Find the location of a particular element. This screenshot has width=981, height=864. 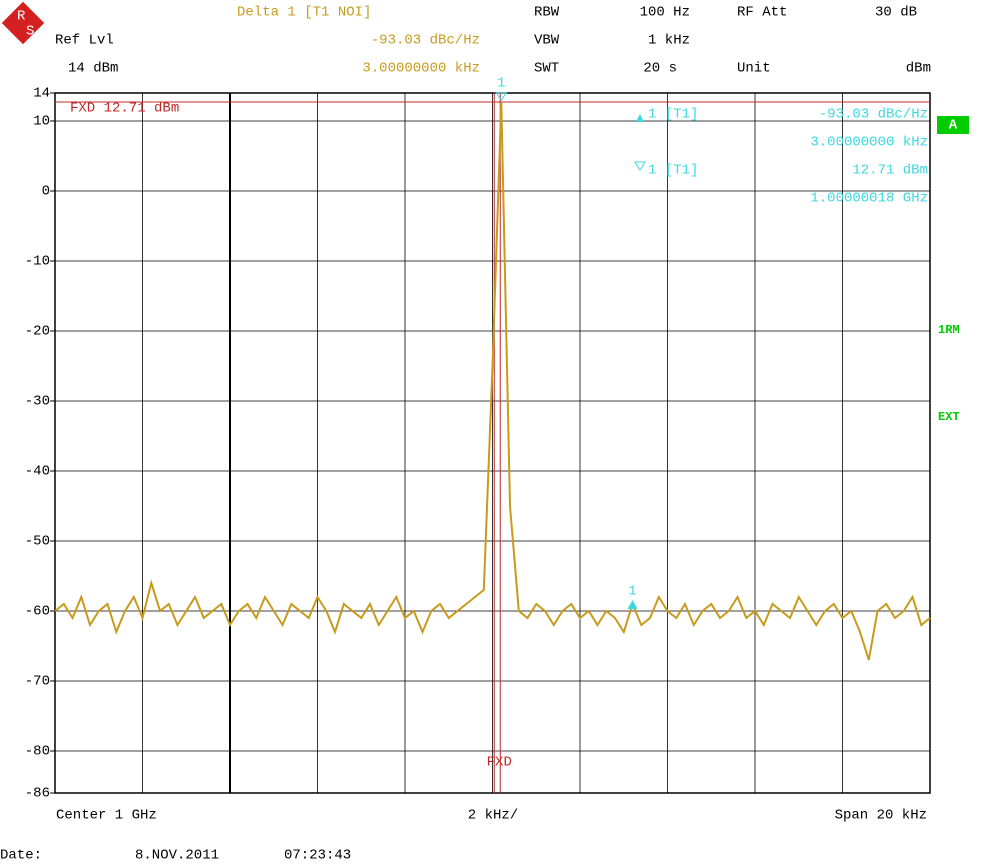

fxd-label: FXD 12.71 dBm is located at coordinates (124, 109).